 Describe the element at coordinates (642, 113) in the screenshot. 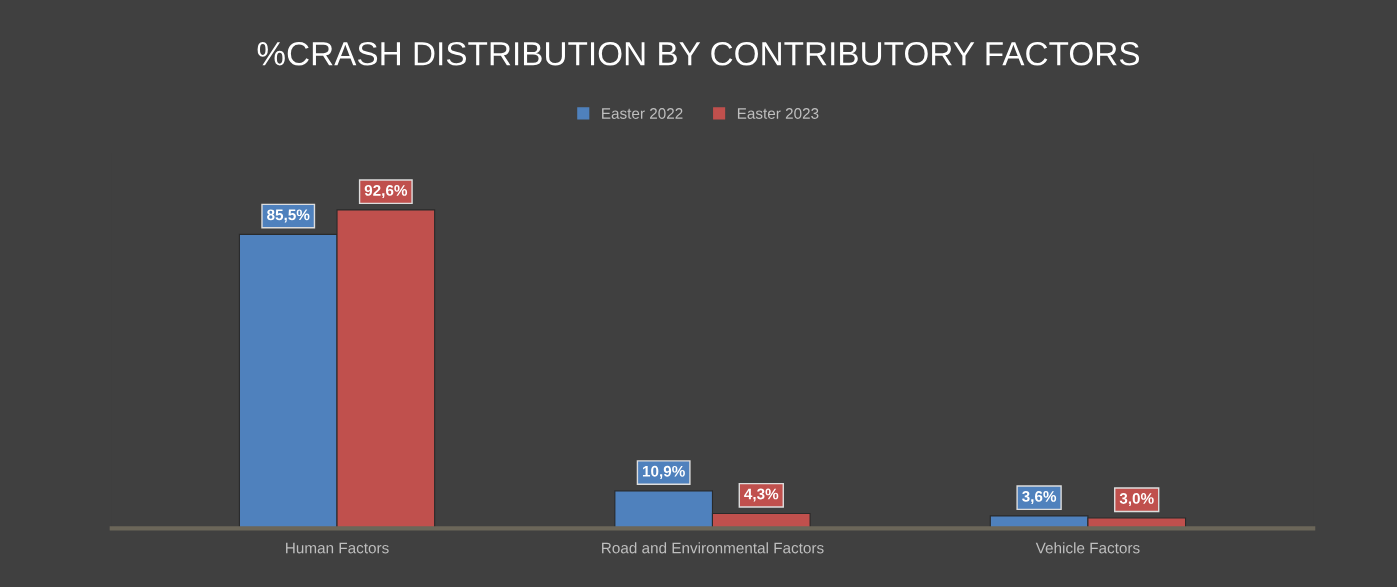

I see `legend-label: Easter 2022` at that location.